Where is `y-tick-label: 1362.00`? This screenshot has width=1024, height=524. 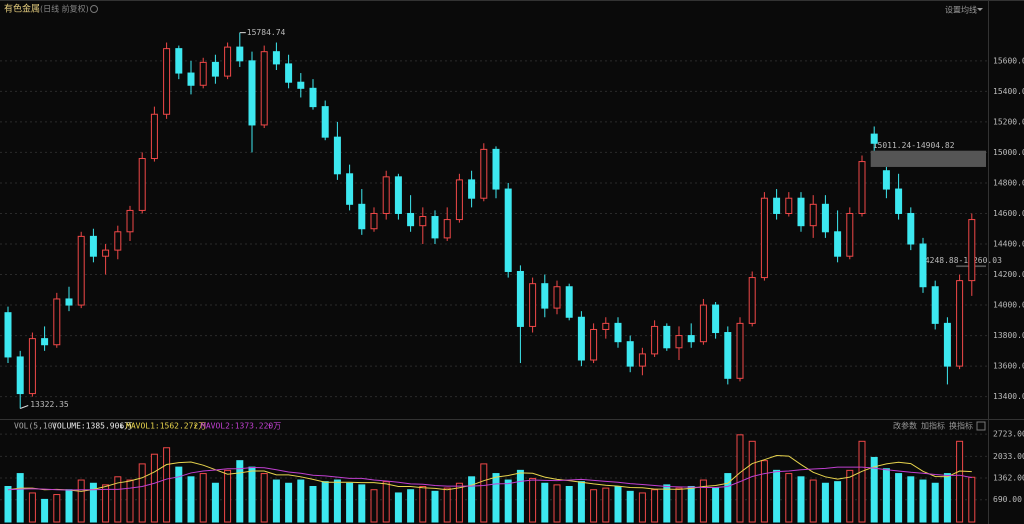
y-tick-label: 1362.00 is located at coordinates (1008, 478).